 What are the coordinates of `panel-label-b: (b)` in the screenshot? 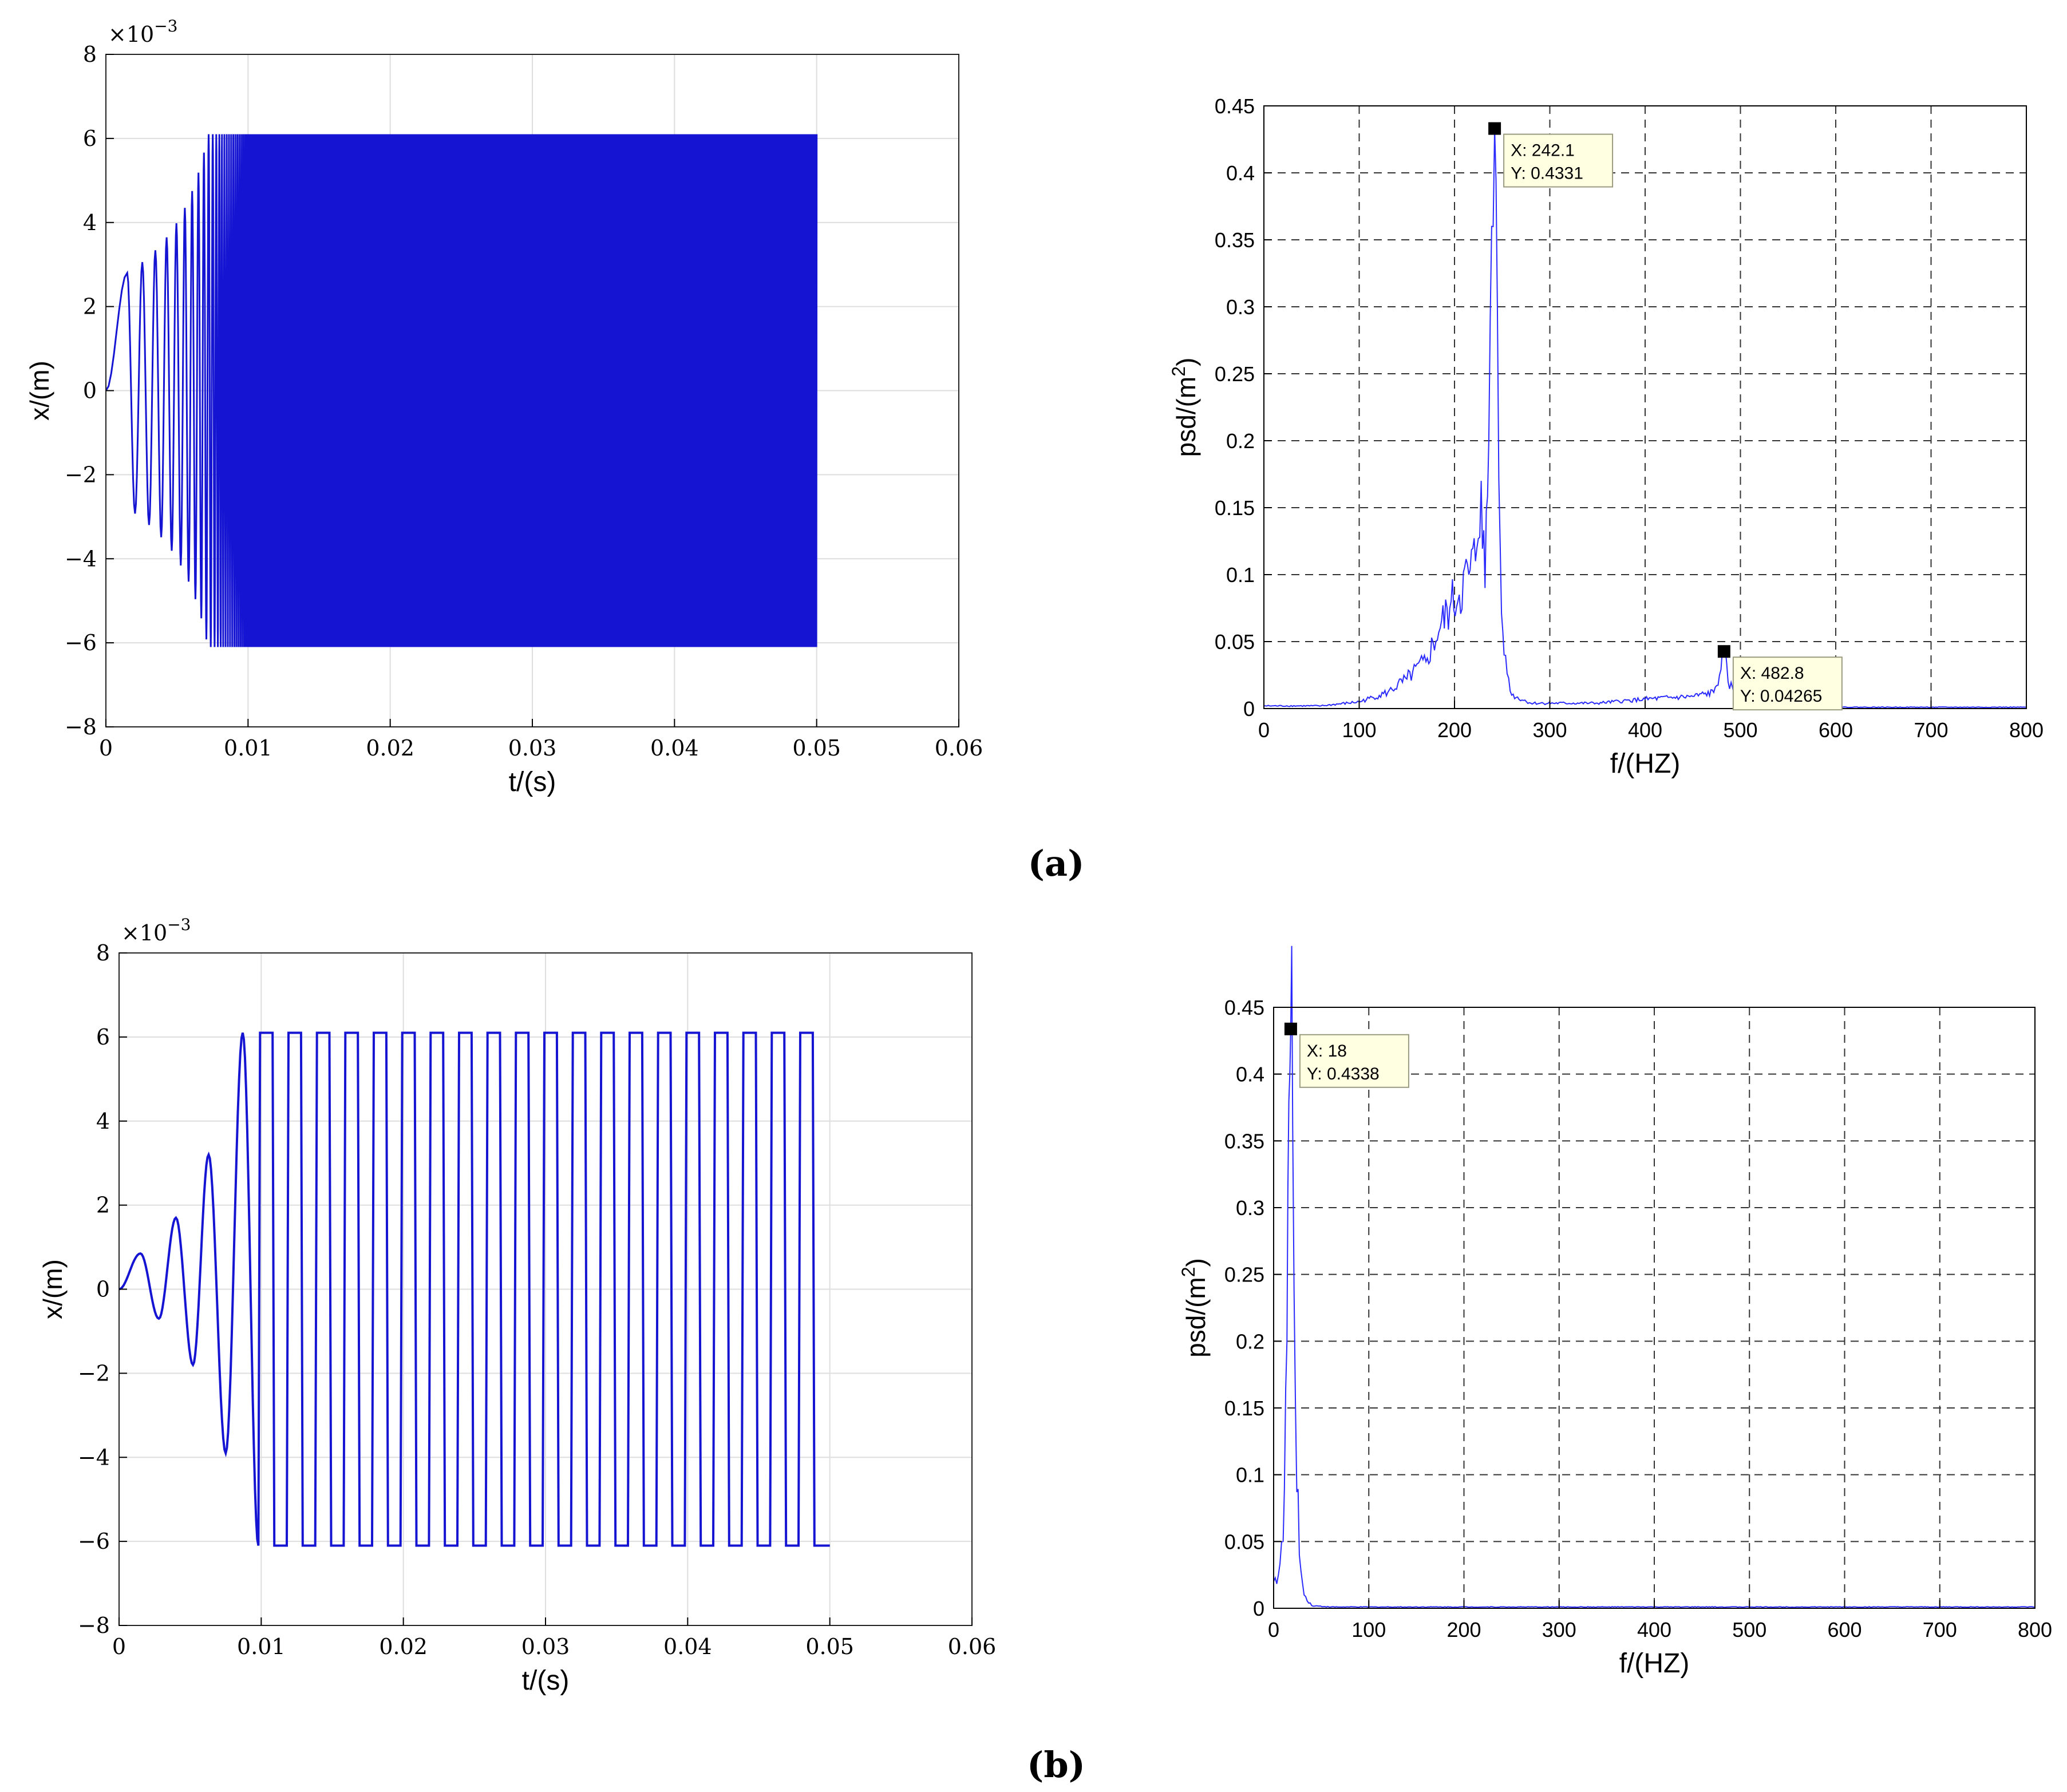 It's located at (1056, 1765).